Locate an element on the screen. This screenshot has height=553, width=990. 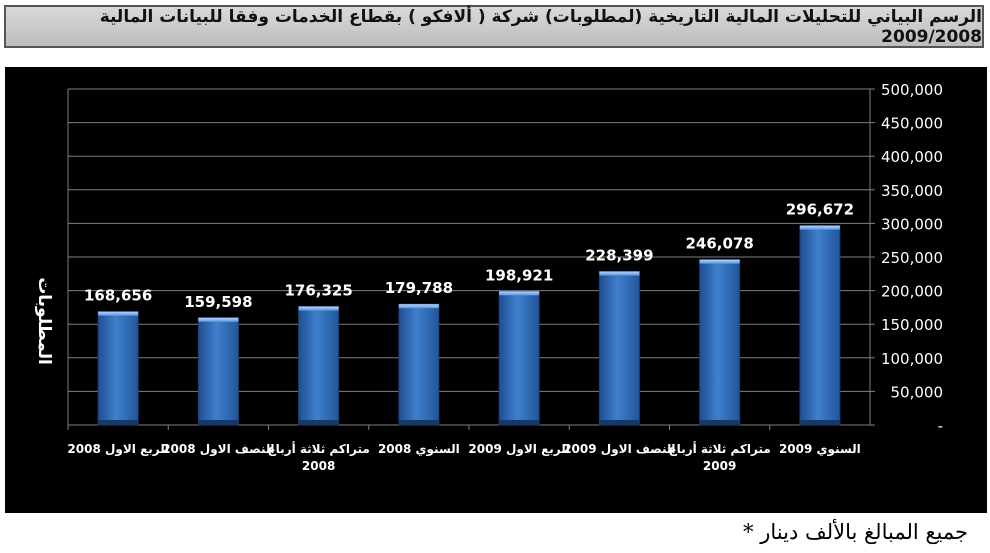
y-tick-label: 250,000 is located at coordinates (912, 258).